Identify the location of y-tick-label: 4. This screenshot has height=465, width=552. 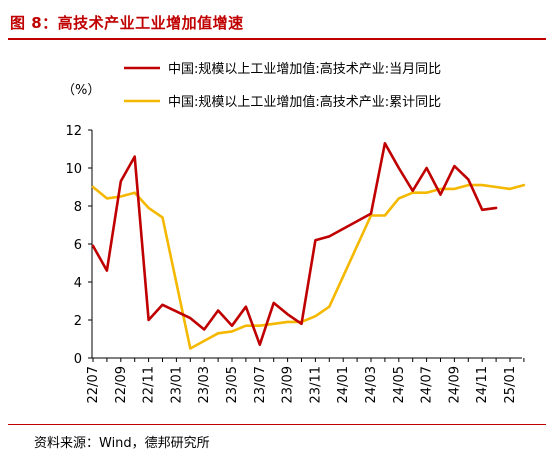
(78, 283).